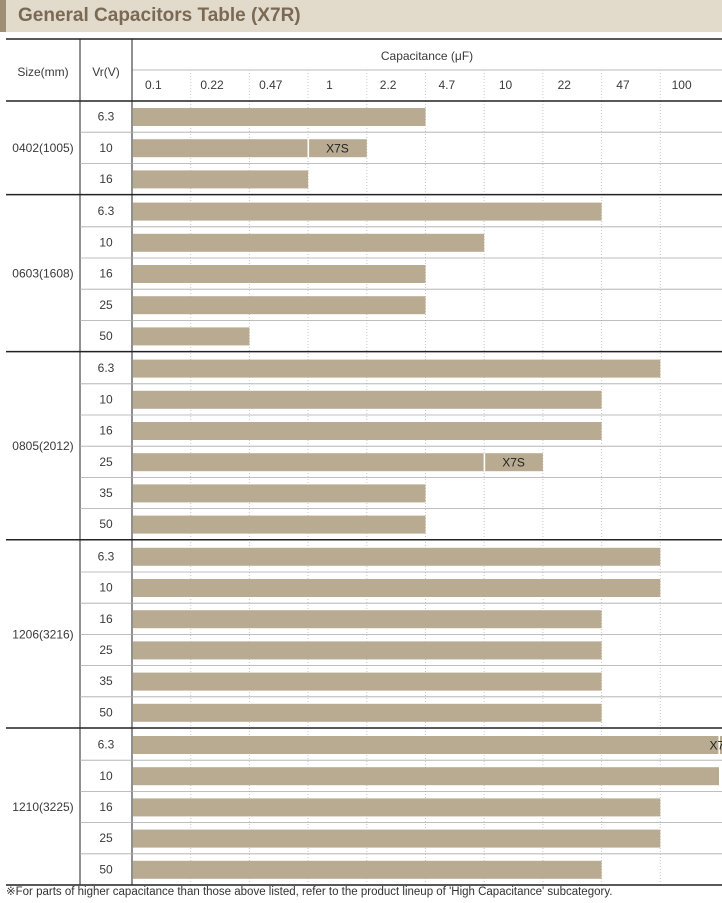 Image resolution: width=722 pixels, height=903 pixels. Describe the element at coordinates (715, 746) in the screenshot. I see `extension-label: X7T` at that location.